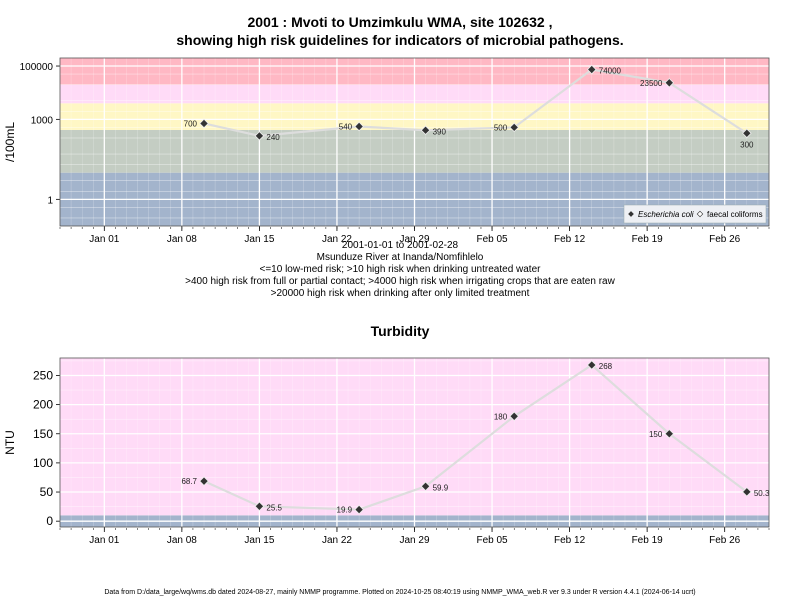 The width and height of the screenshot is (800, 600). What do you see at coordinates (666, 214) in the screenshot?
I see `legend-label-ecoli: Escherichia coli` at bounding box center [666, 214].